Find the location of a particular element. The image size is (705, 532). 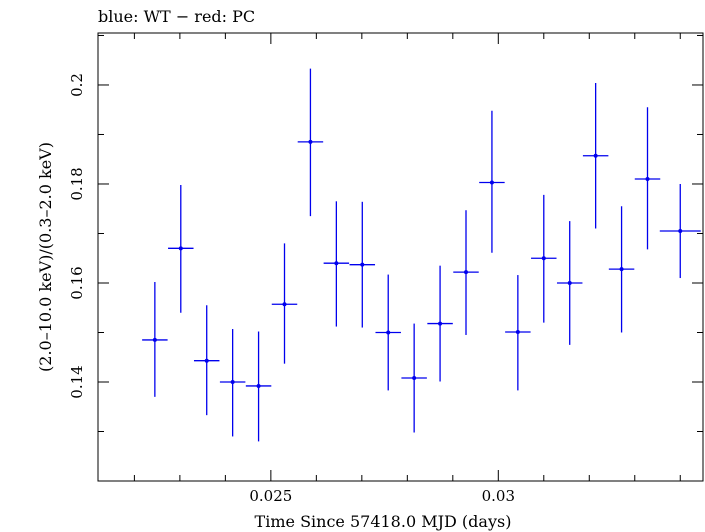

x-tick-label: 0.03 is located at coordinates (498, 496).